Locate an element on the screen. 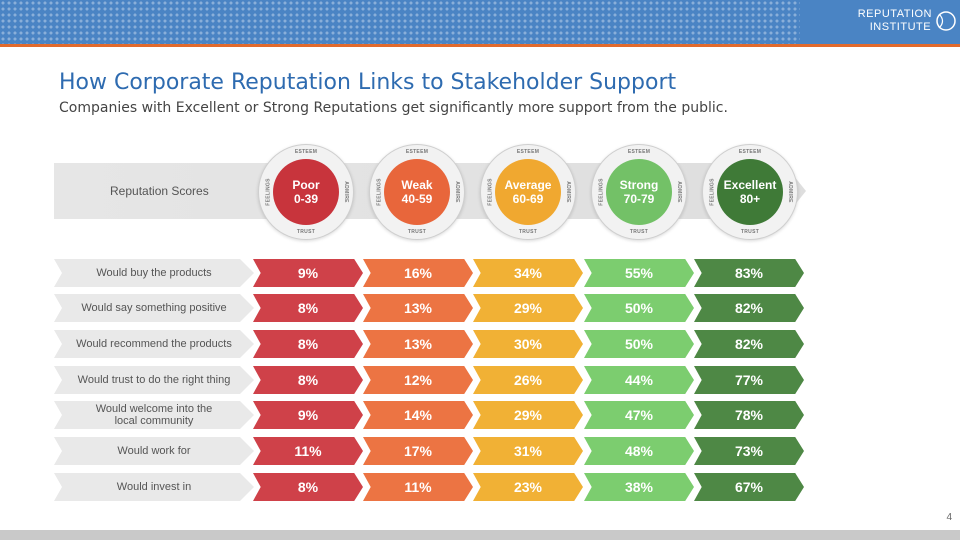  category-name: Average is located at coordinates (528, 185).